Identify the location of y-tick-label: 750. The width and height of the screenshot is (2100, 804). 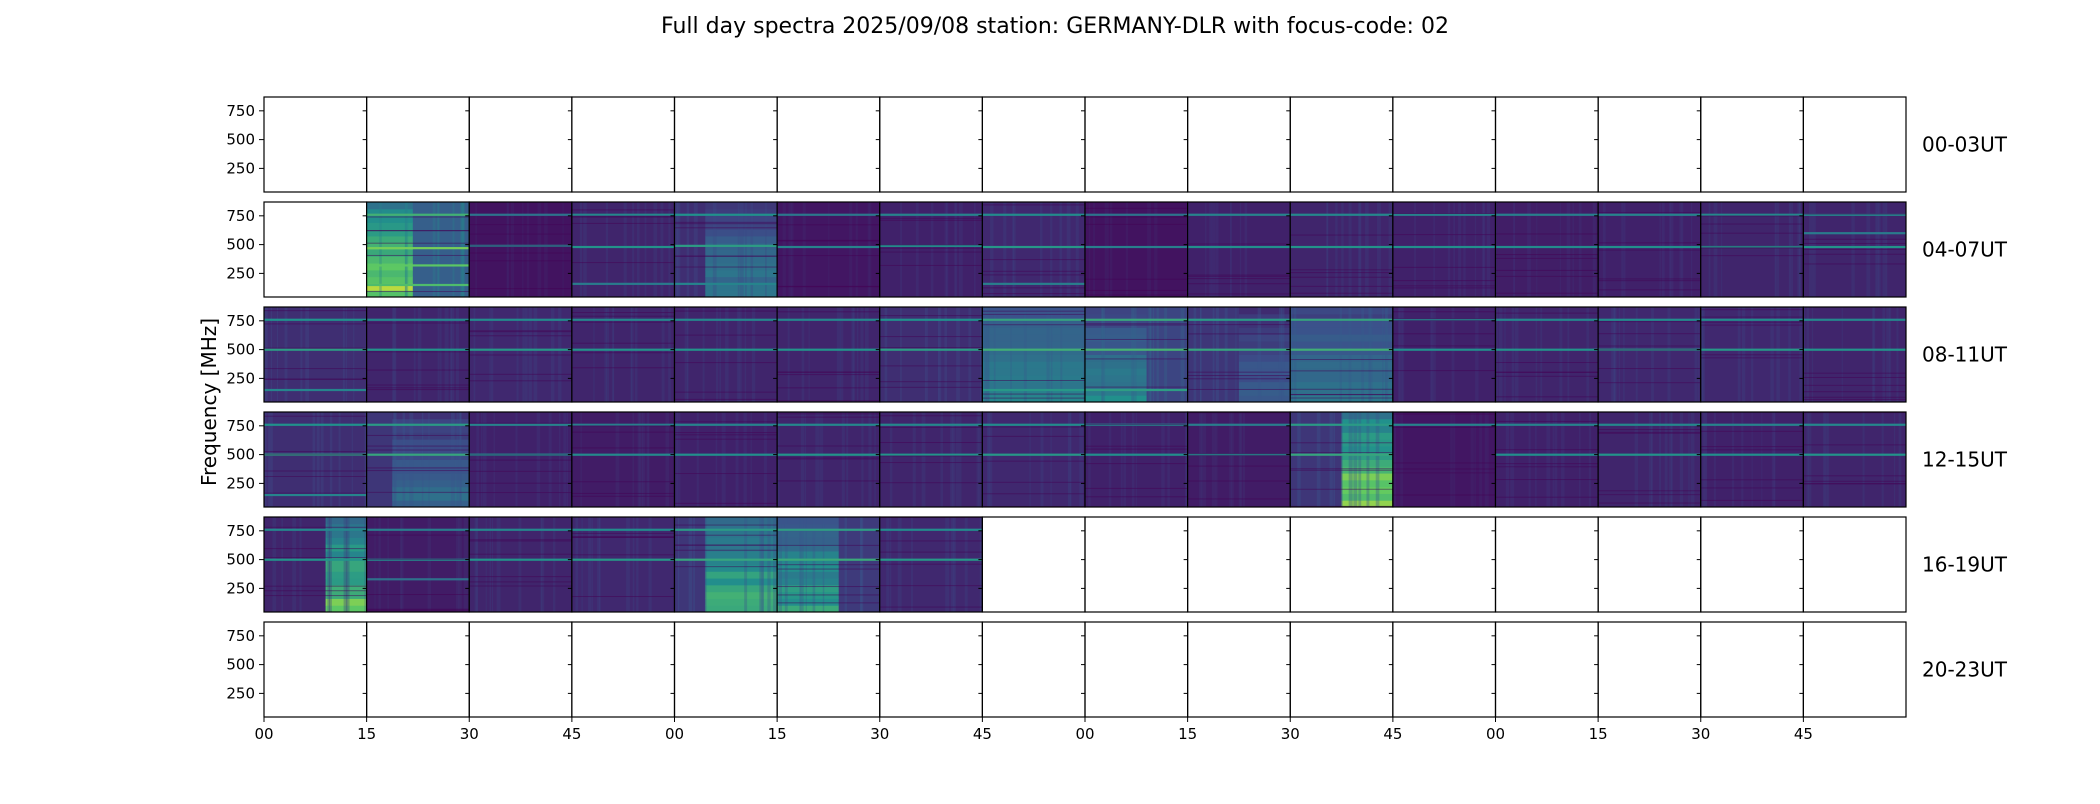
(240, 111).